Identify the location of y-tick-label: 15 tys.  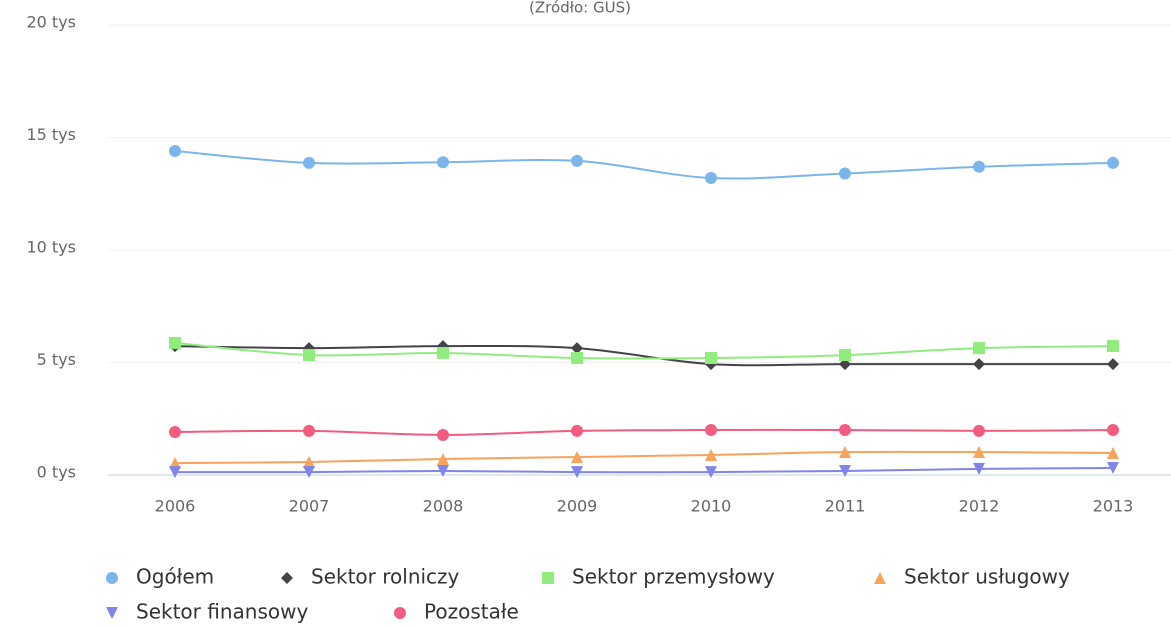
(51, 134).